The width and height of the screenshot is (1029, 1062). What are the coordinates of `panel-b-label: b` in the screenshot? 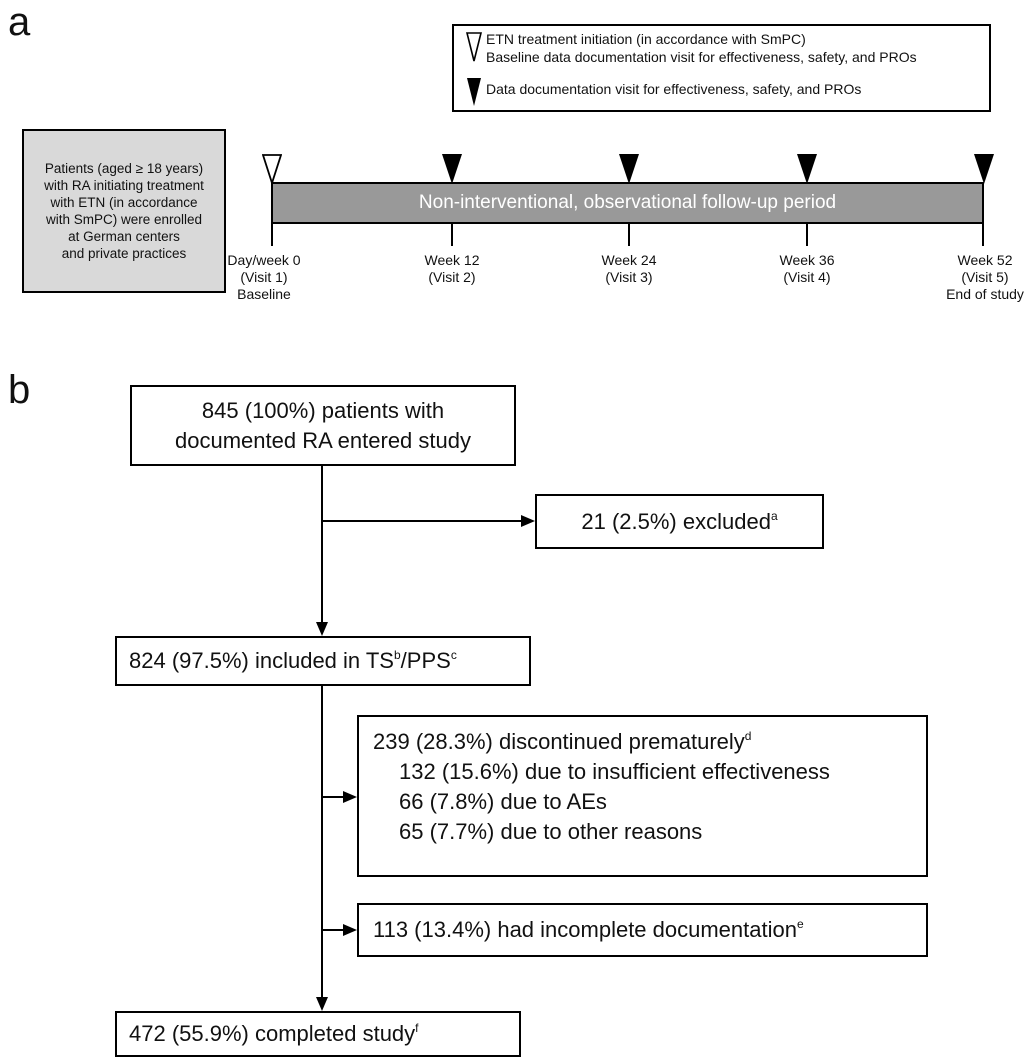 It's located at (19, 390).